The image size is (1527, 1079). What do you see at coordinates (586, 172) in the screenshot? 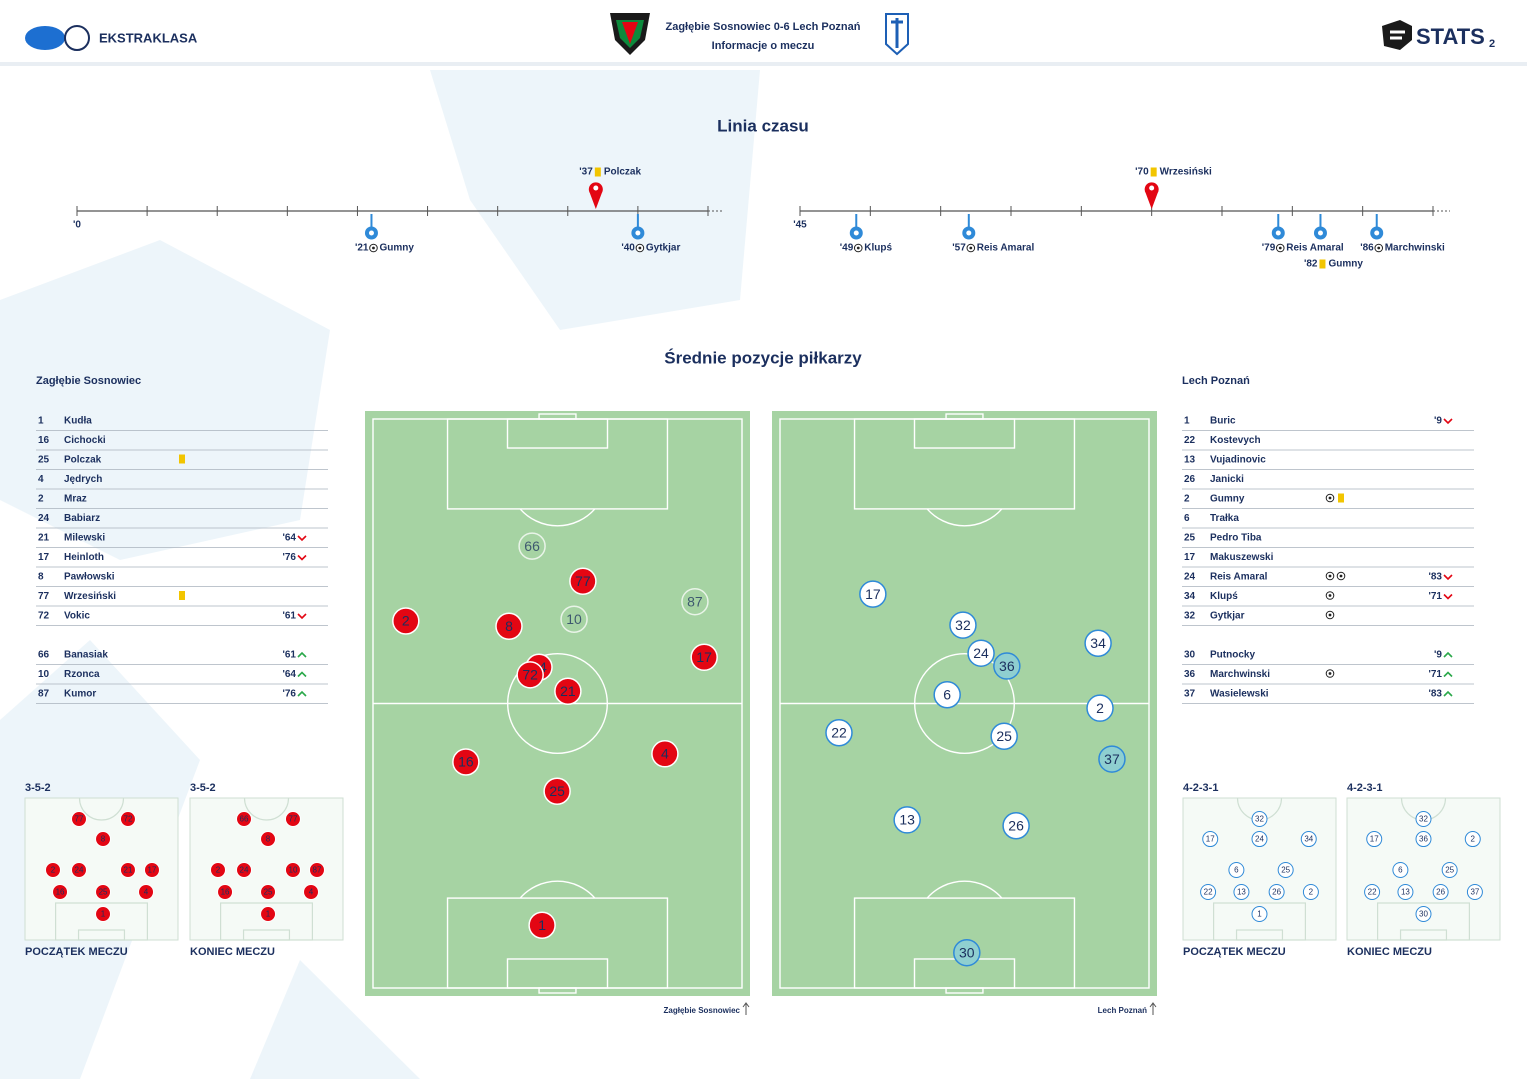
I see `event-minute: '37` at bounding box center [586, 172].